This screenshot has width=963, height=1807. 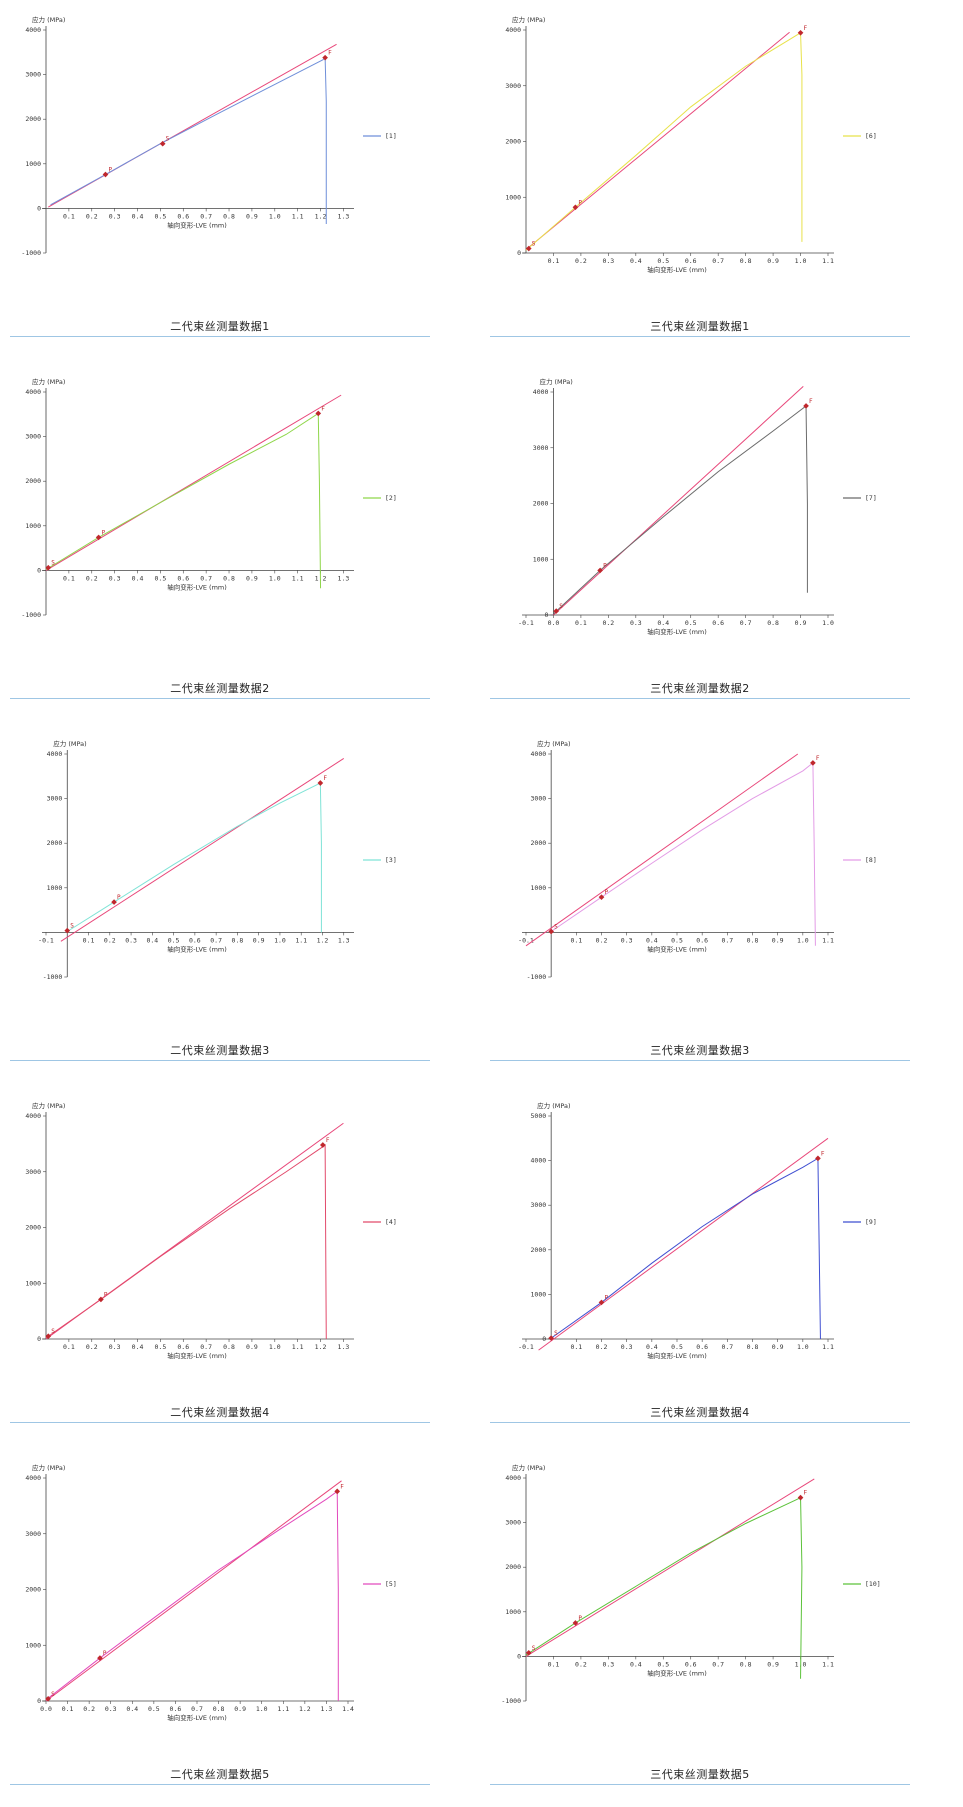 What do you see at coordinates (873, 1584) in the screenshot?
I see `legend-label: [10]` at bounding box center [873, 1584].